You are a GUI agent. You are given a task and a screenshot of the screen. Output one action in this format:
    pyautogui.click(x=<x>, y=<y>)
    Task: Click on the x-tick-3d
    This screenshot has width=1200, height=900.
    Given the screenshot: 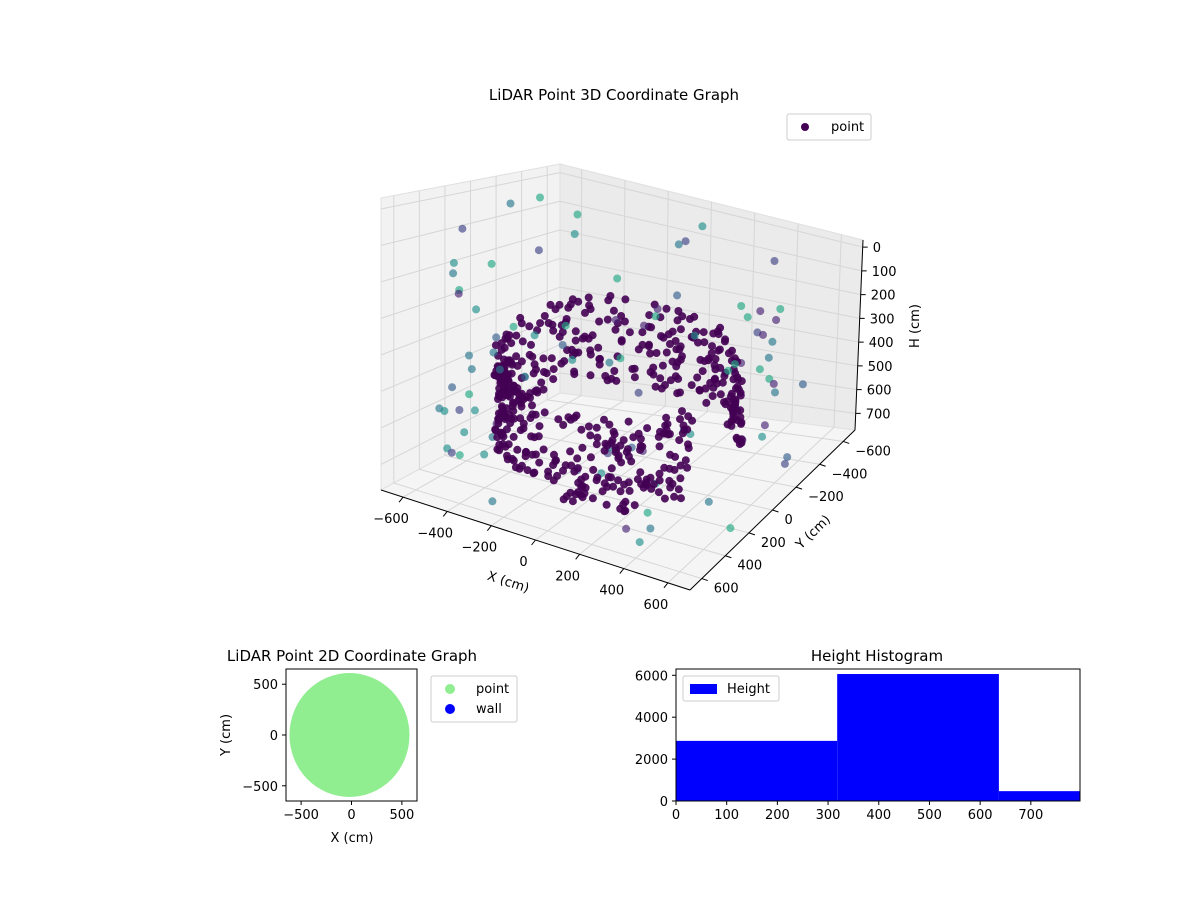 What is the action you would take?
    pyautogui.click(x=489, y=528)
    